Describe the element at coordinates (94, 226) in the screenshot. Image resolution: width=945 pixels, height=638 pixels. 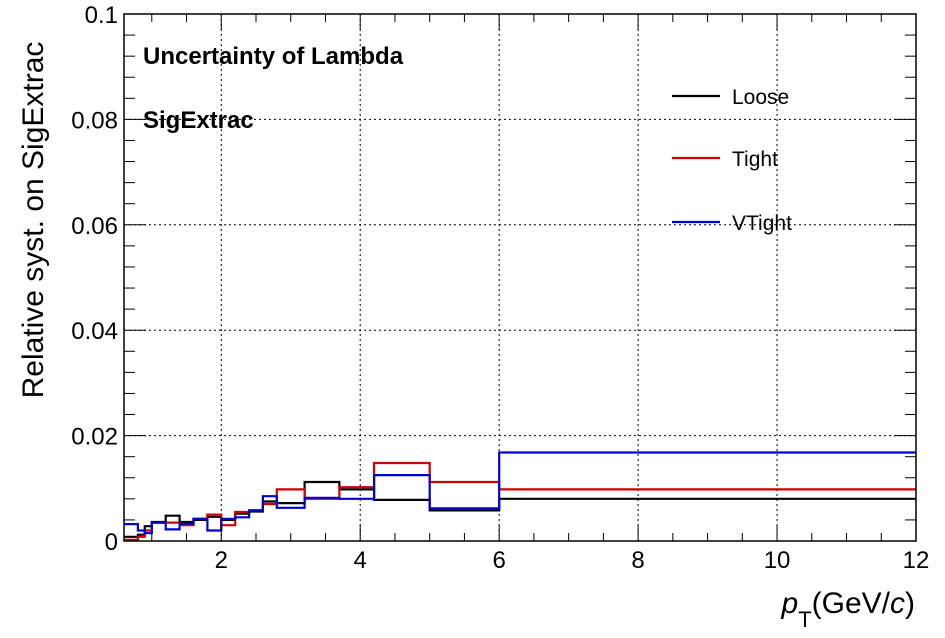
I see `y-tick-label: 0.06` at that location.